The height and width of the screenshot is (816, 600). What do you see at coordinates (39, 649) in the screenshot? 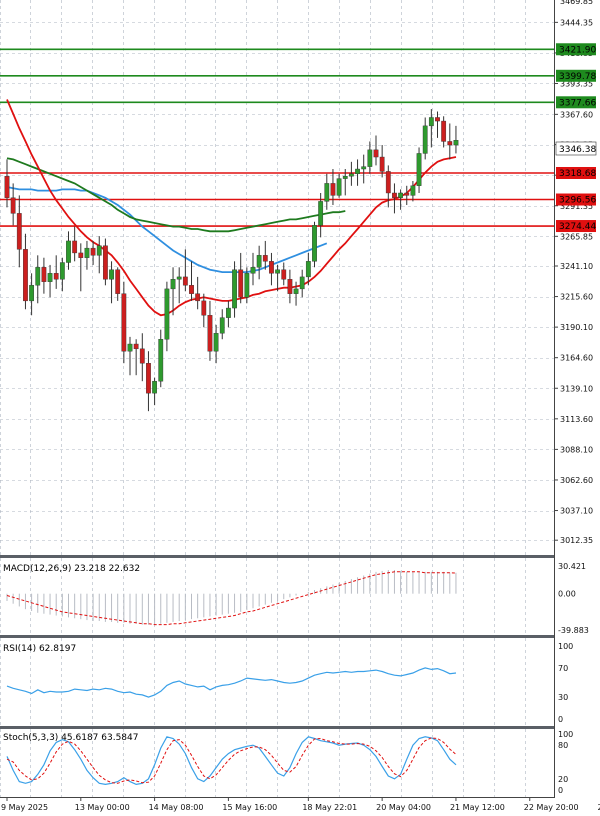
I see `rsi-title: RSI(14) 62.8197` at bounding box center [39, 649].